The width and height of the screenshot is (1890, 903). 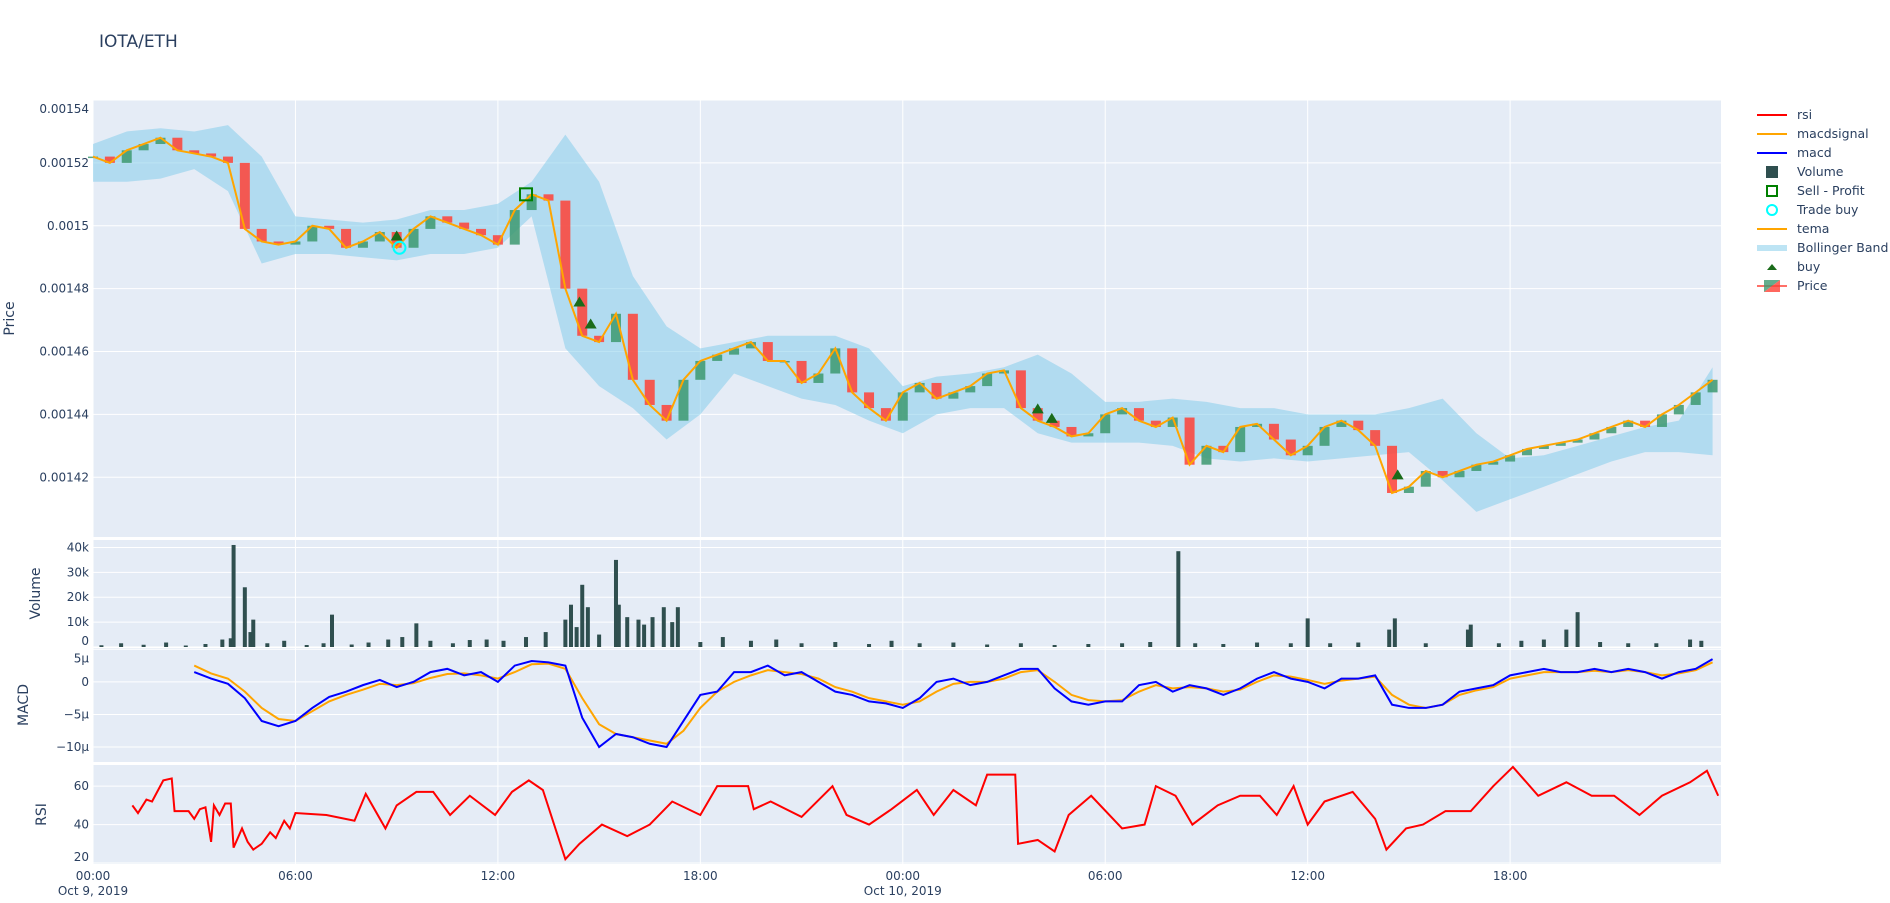 What do you see at coordinates (1821, 152) in the screenshot?
I see `legend-item: macd` at bounding box center [1821, 152].